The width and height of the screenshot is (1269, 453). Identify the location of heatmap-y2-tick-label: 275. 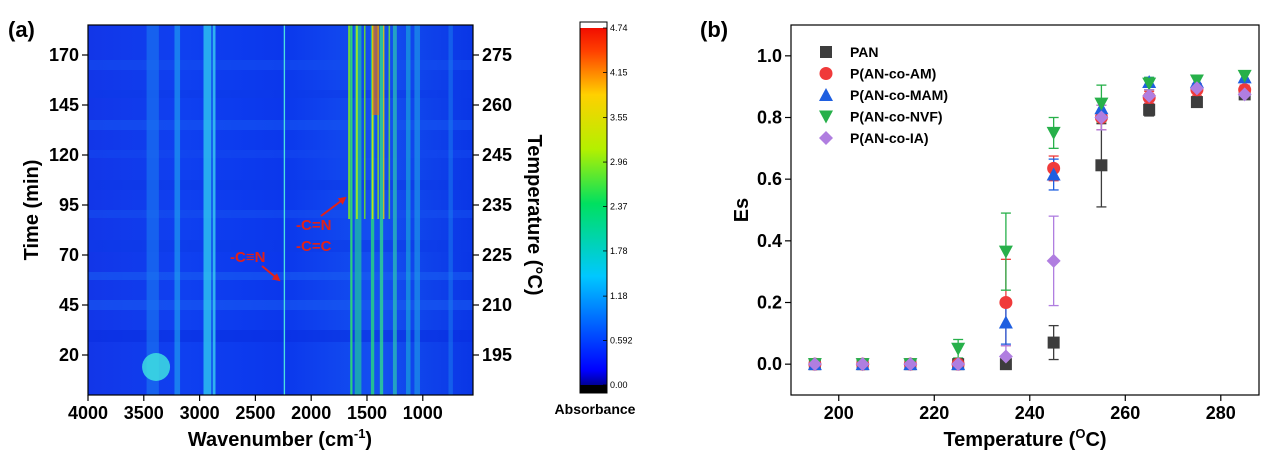
(497, 55).